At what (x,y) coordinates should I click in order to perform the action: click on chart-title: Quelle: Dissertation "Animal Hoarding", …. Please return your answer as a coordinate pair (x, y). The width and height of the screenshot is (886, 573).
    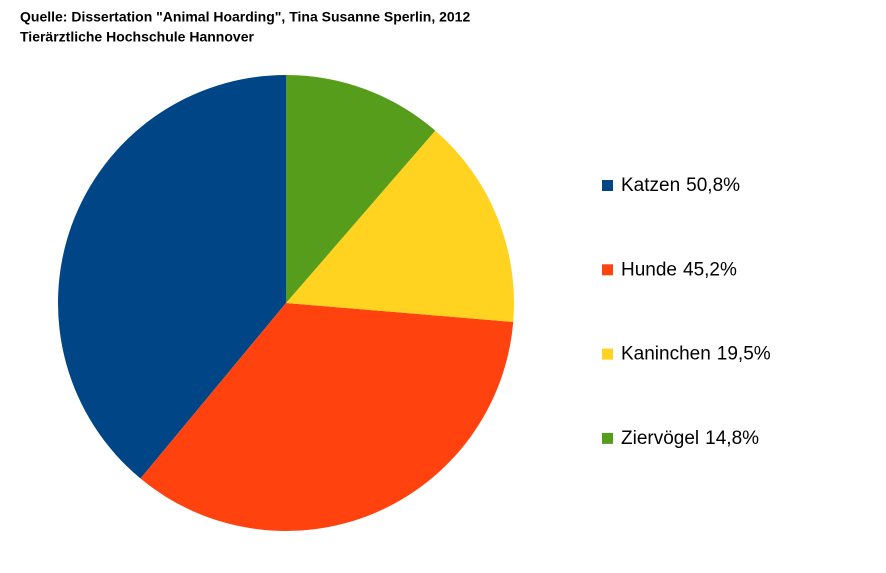
    Looking at the image, I should click on (245, 17).